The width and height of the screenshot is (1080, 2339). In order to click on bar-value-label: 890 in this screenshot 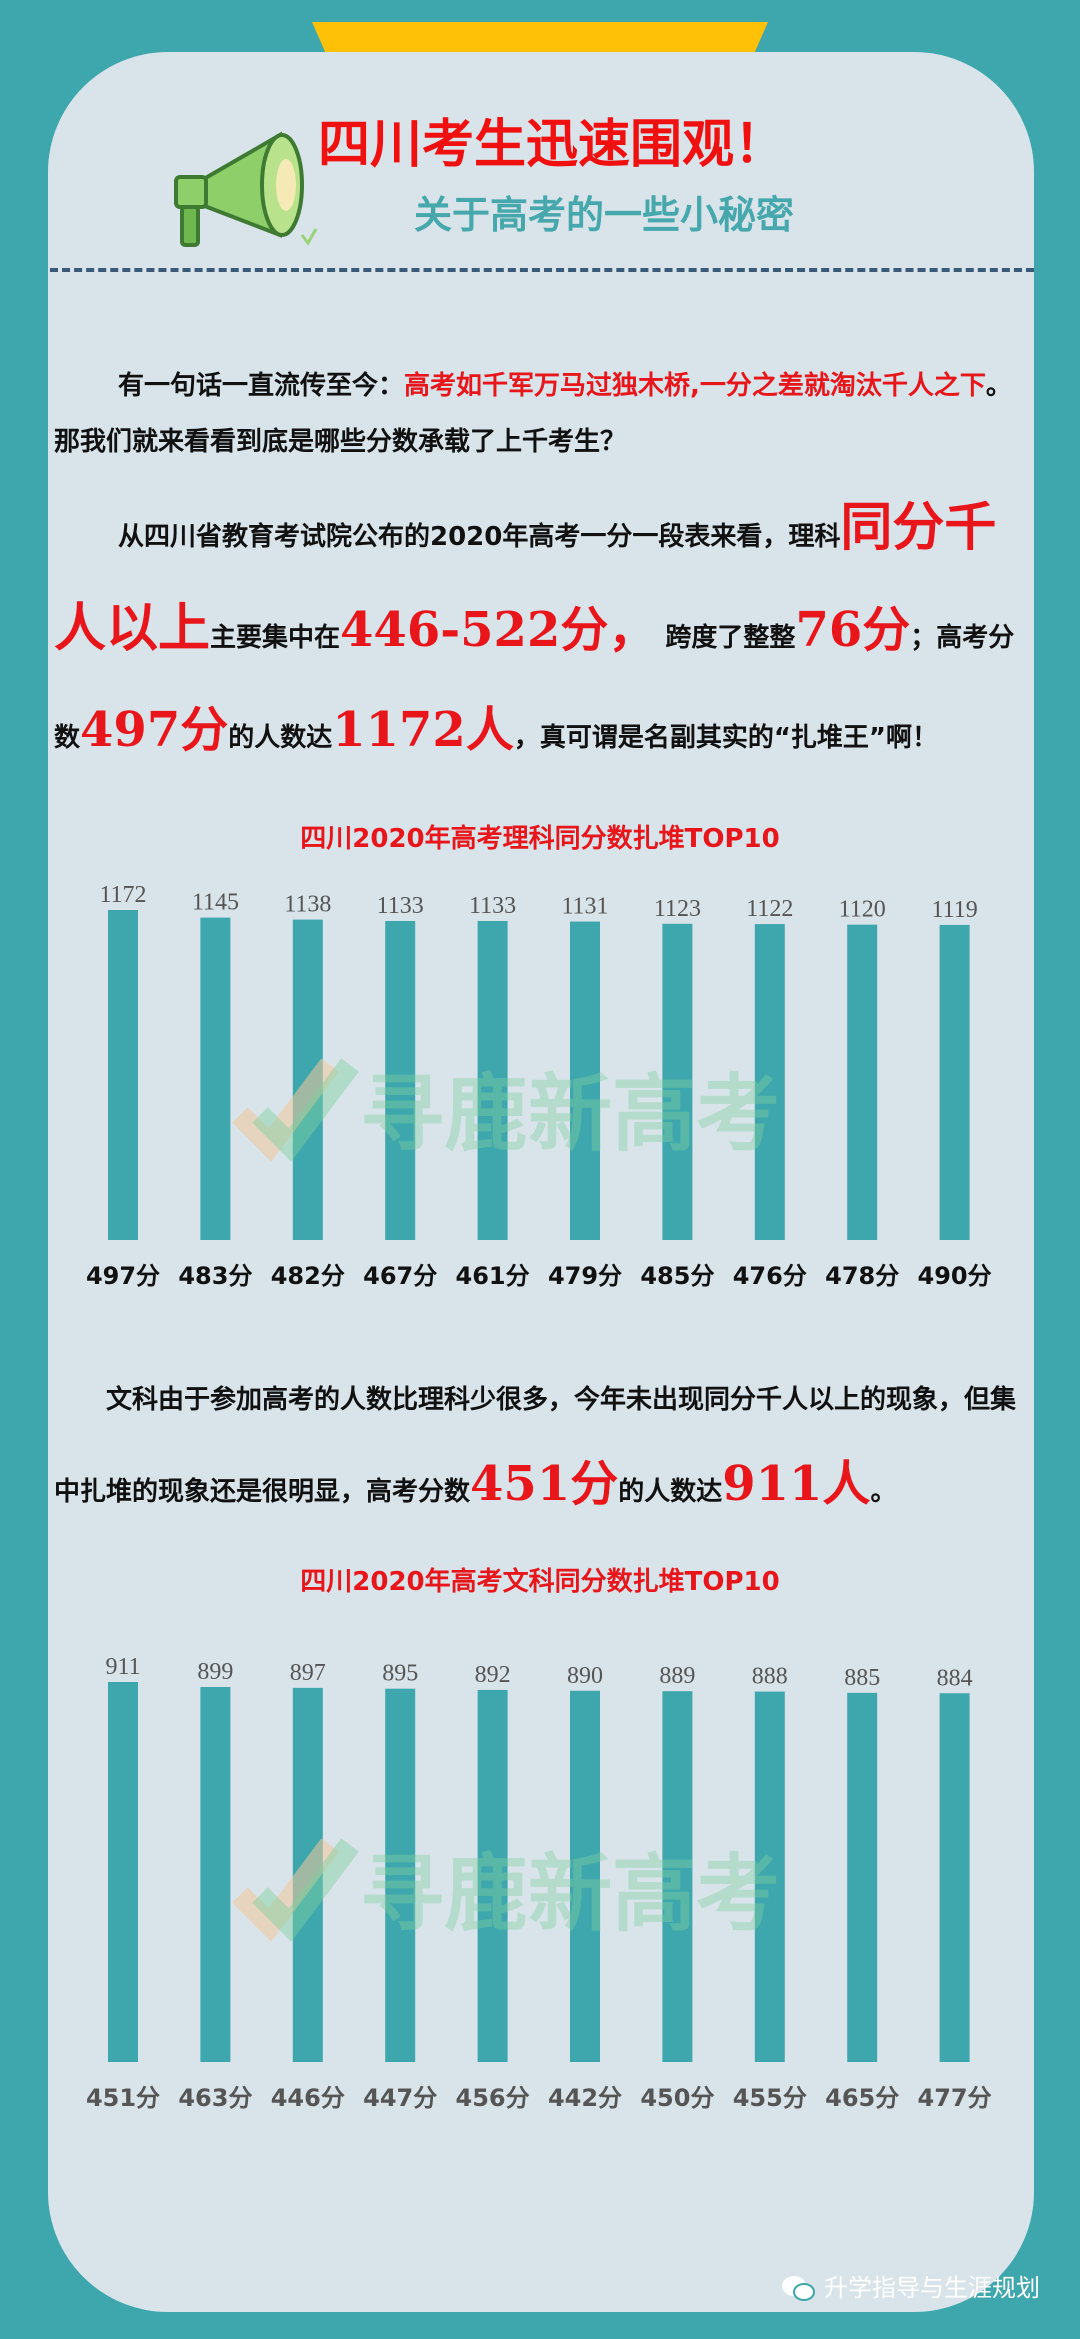, I will do `click(585, 1676)`.